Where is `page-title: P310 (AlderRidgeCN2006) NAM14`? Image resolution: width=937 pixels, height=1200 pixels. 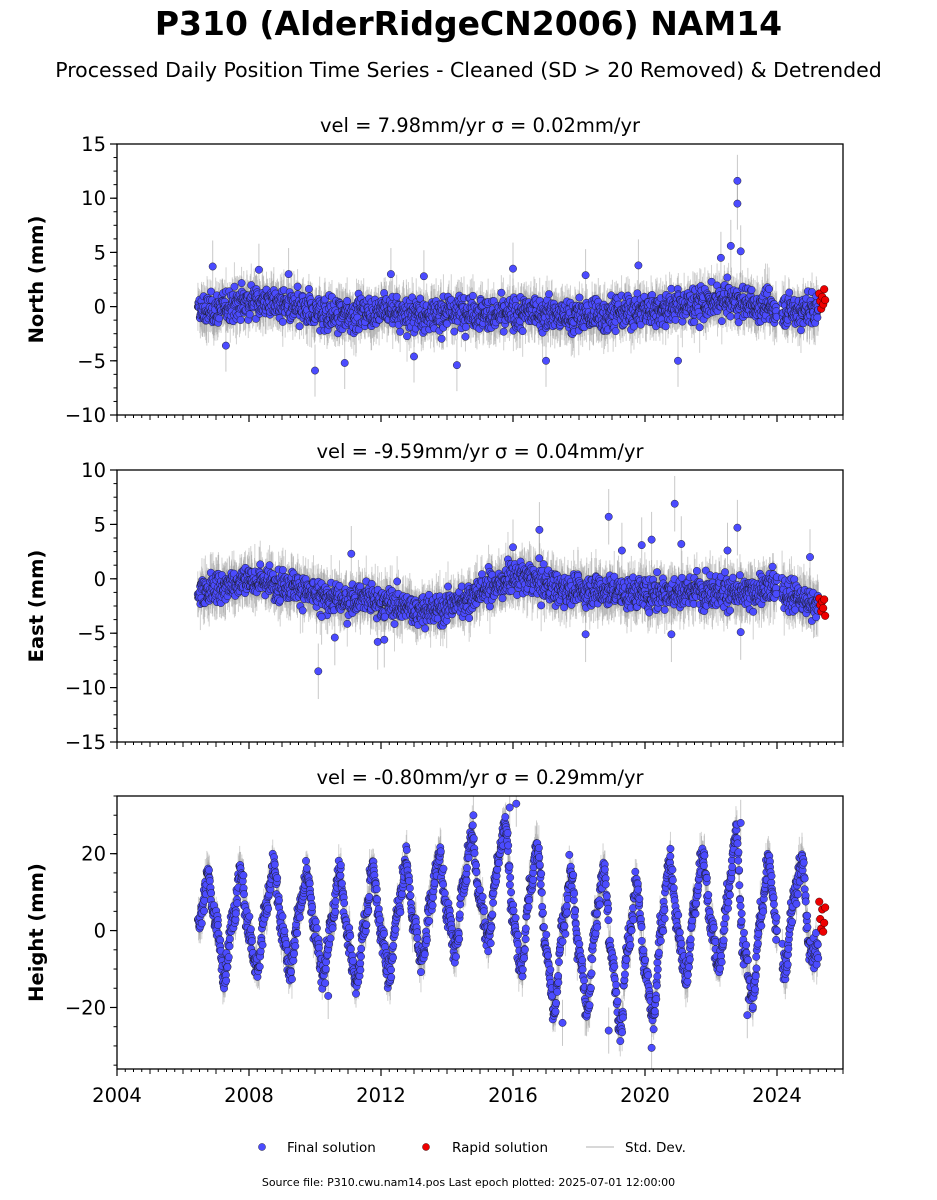
page-title: P310 (AlderRidgeCN2006) NAM14 is located at coordinates (468, 23).